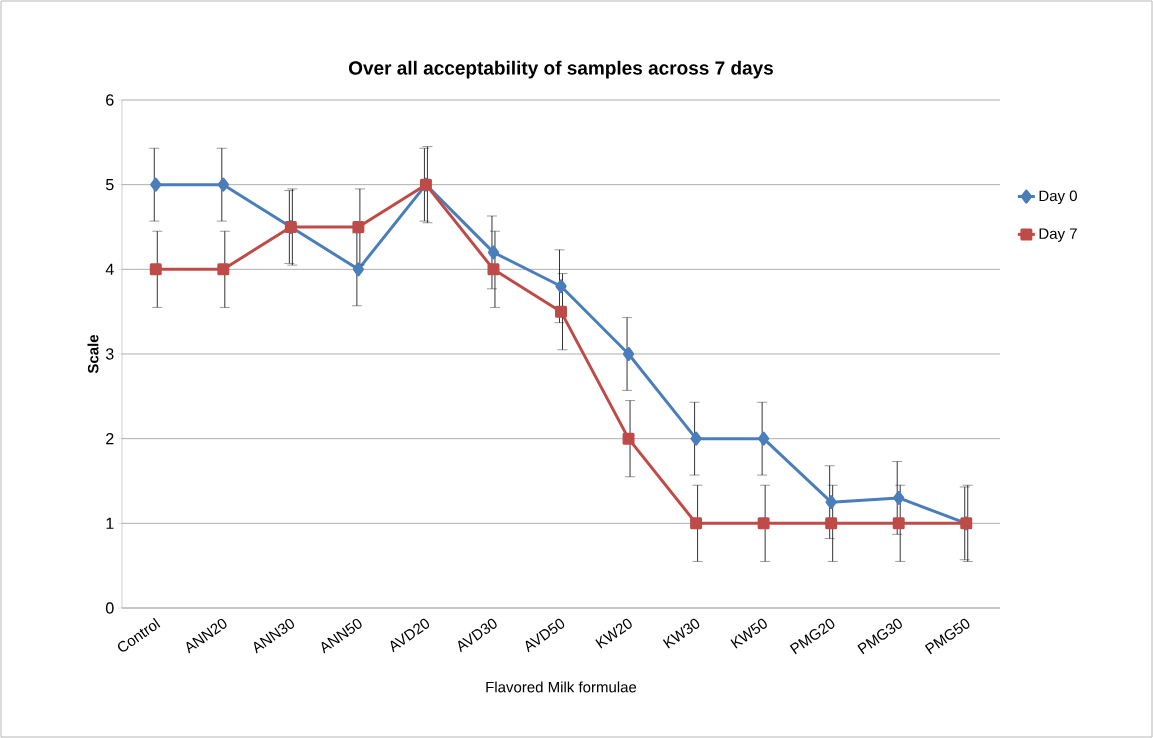  What do you see at coordinates (1058, 235) in the screenshot?
I see `legend-label: Day 7` at bounding box center [1058, 235].